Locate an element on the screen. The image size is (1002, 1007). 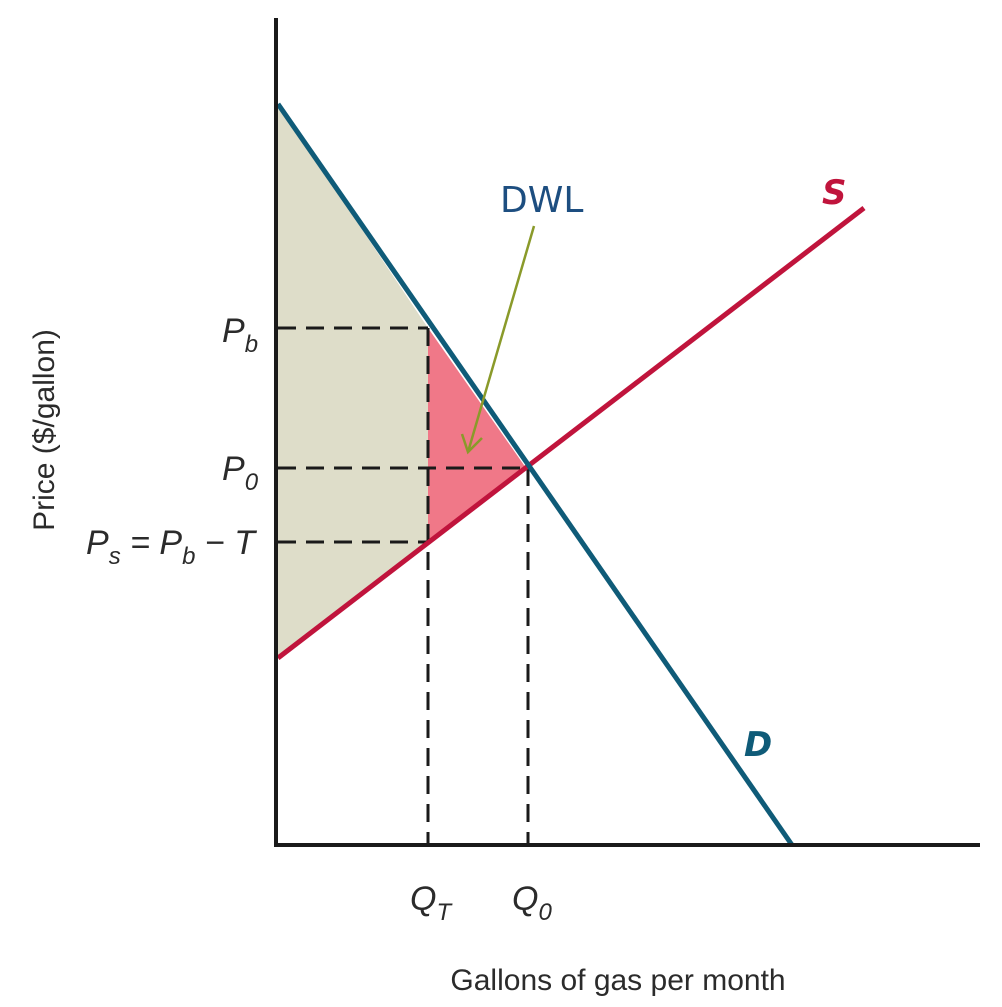
q0-label: Q0 is located at coordinates (532, 903).